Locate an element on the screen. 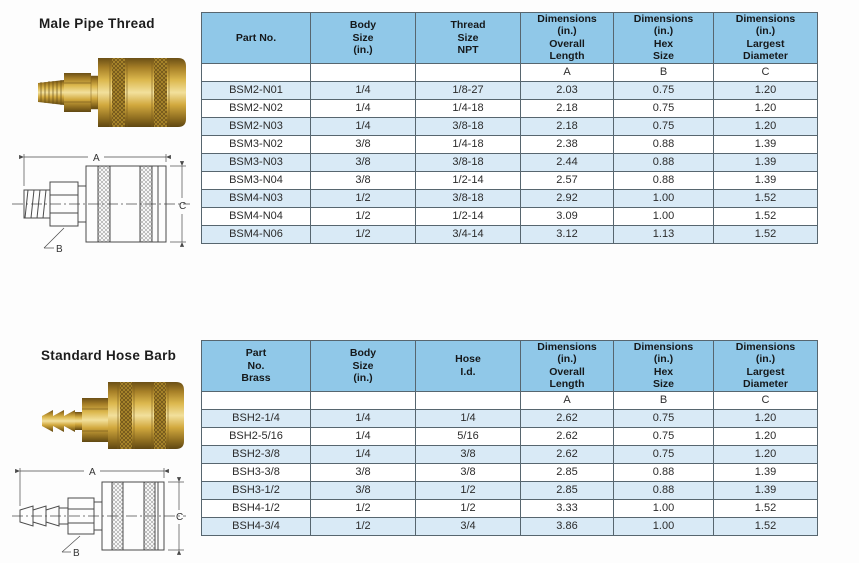 Image resolution: width=859 pixels, height=563 pixels. table-row: BSM3-N02 3/8 1/4-18 2.38 0.88 1.39 is located at coordinates (509, 144).